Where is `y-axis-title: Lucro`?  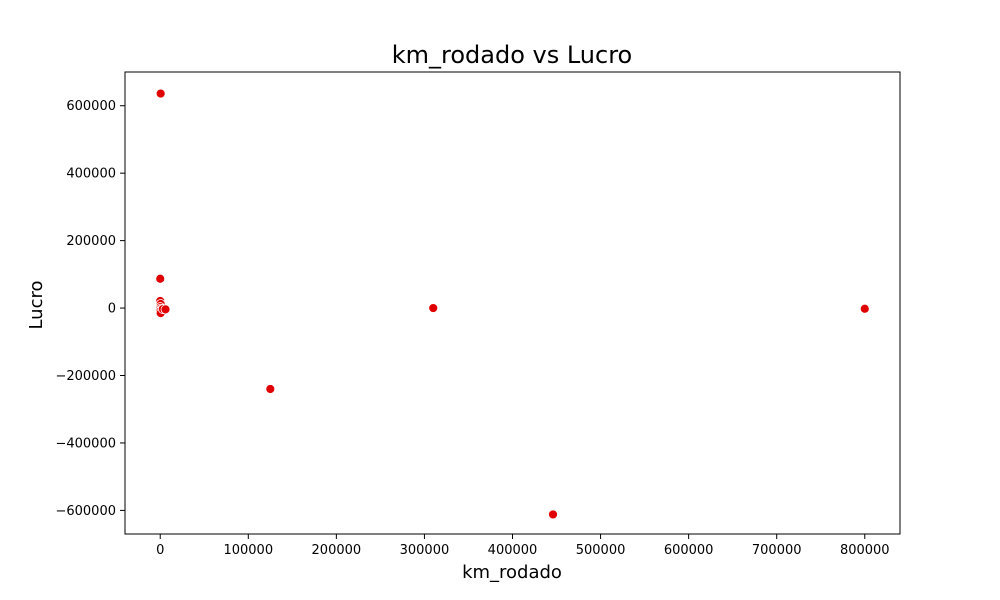
y-axis-title: Lucro is located at coordinates (36, 304).